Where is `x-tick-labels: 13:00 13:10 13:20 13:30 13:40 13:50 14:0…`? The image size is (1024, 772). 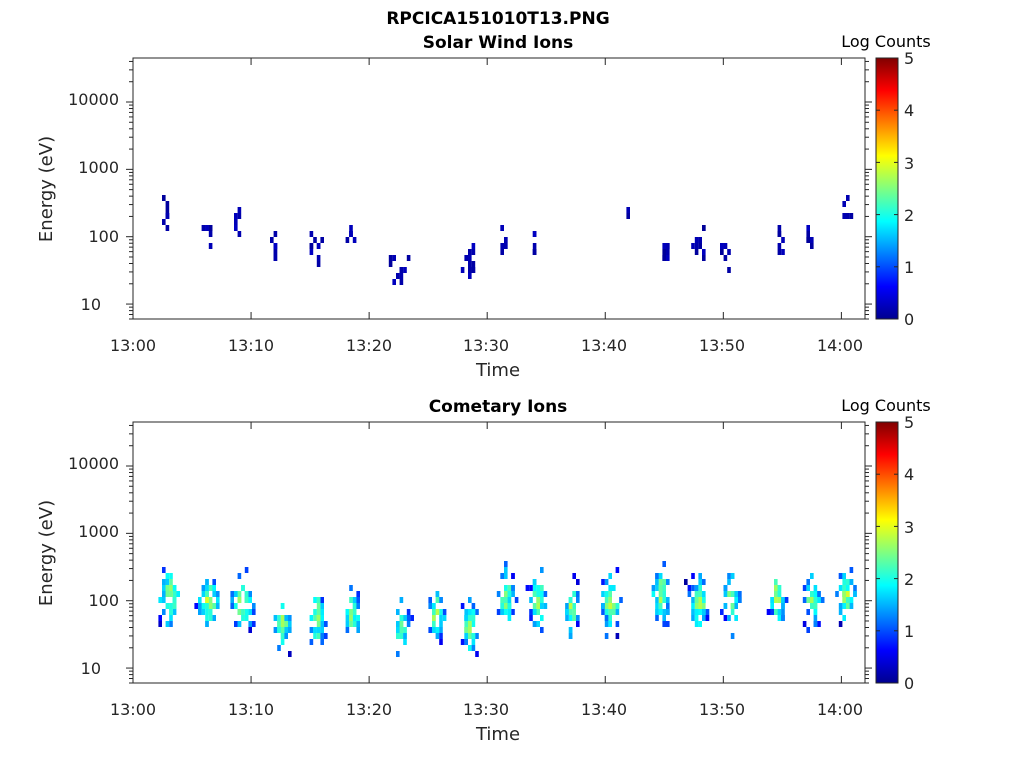
x-tick-labels: 13:00 13:10 13:20 13:30 13:40 13:50 14:0… is located at coordinates (486, 345).